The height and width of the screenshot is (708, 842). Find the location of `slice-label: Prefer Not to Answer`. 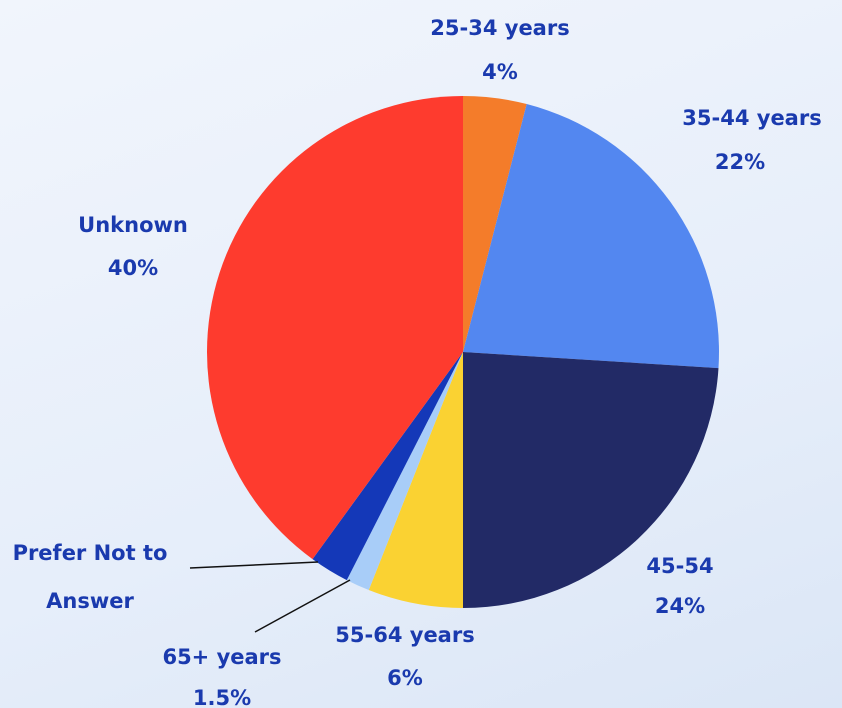

slice-label: Prefer Not to Answer is located at coordinates (90, 577).